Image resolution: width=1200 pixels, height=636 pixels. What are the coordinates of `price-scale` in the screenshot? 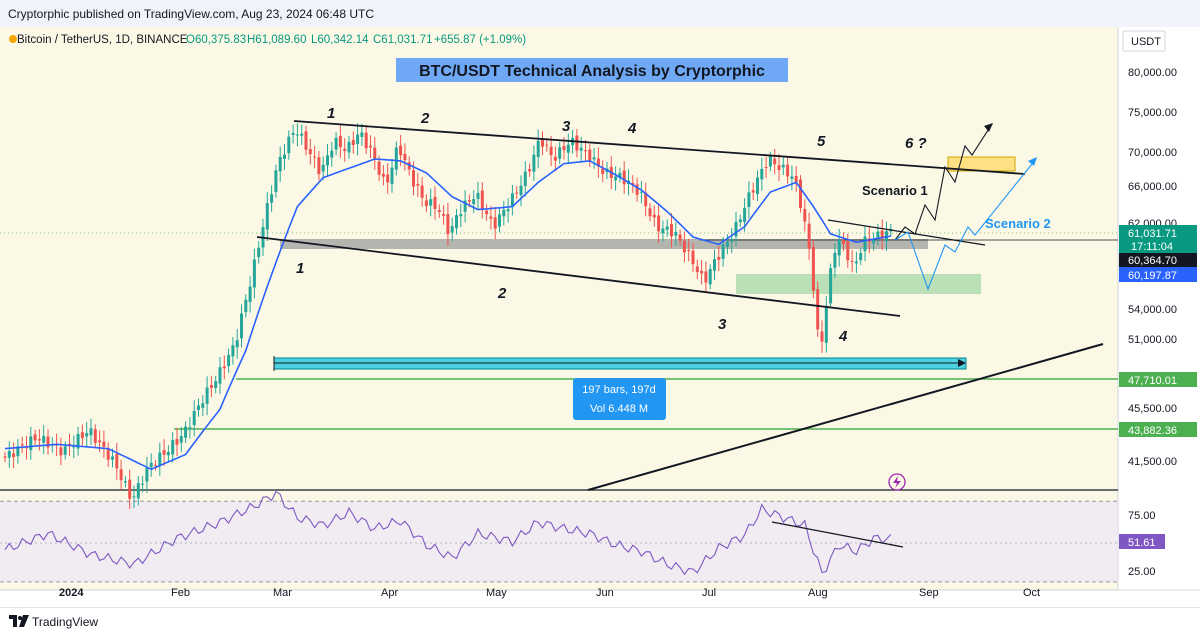 It's located at (1159, 317).